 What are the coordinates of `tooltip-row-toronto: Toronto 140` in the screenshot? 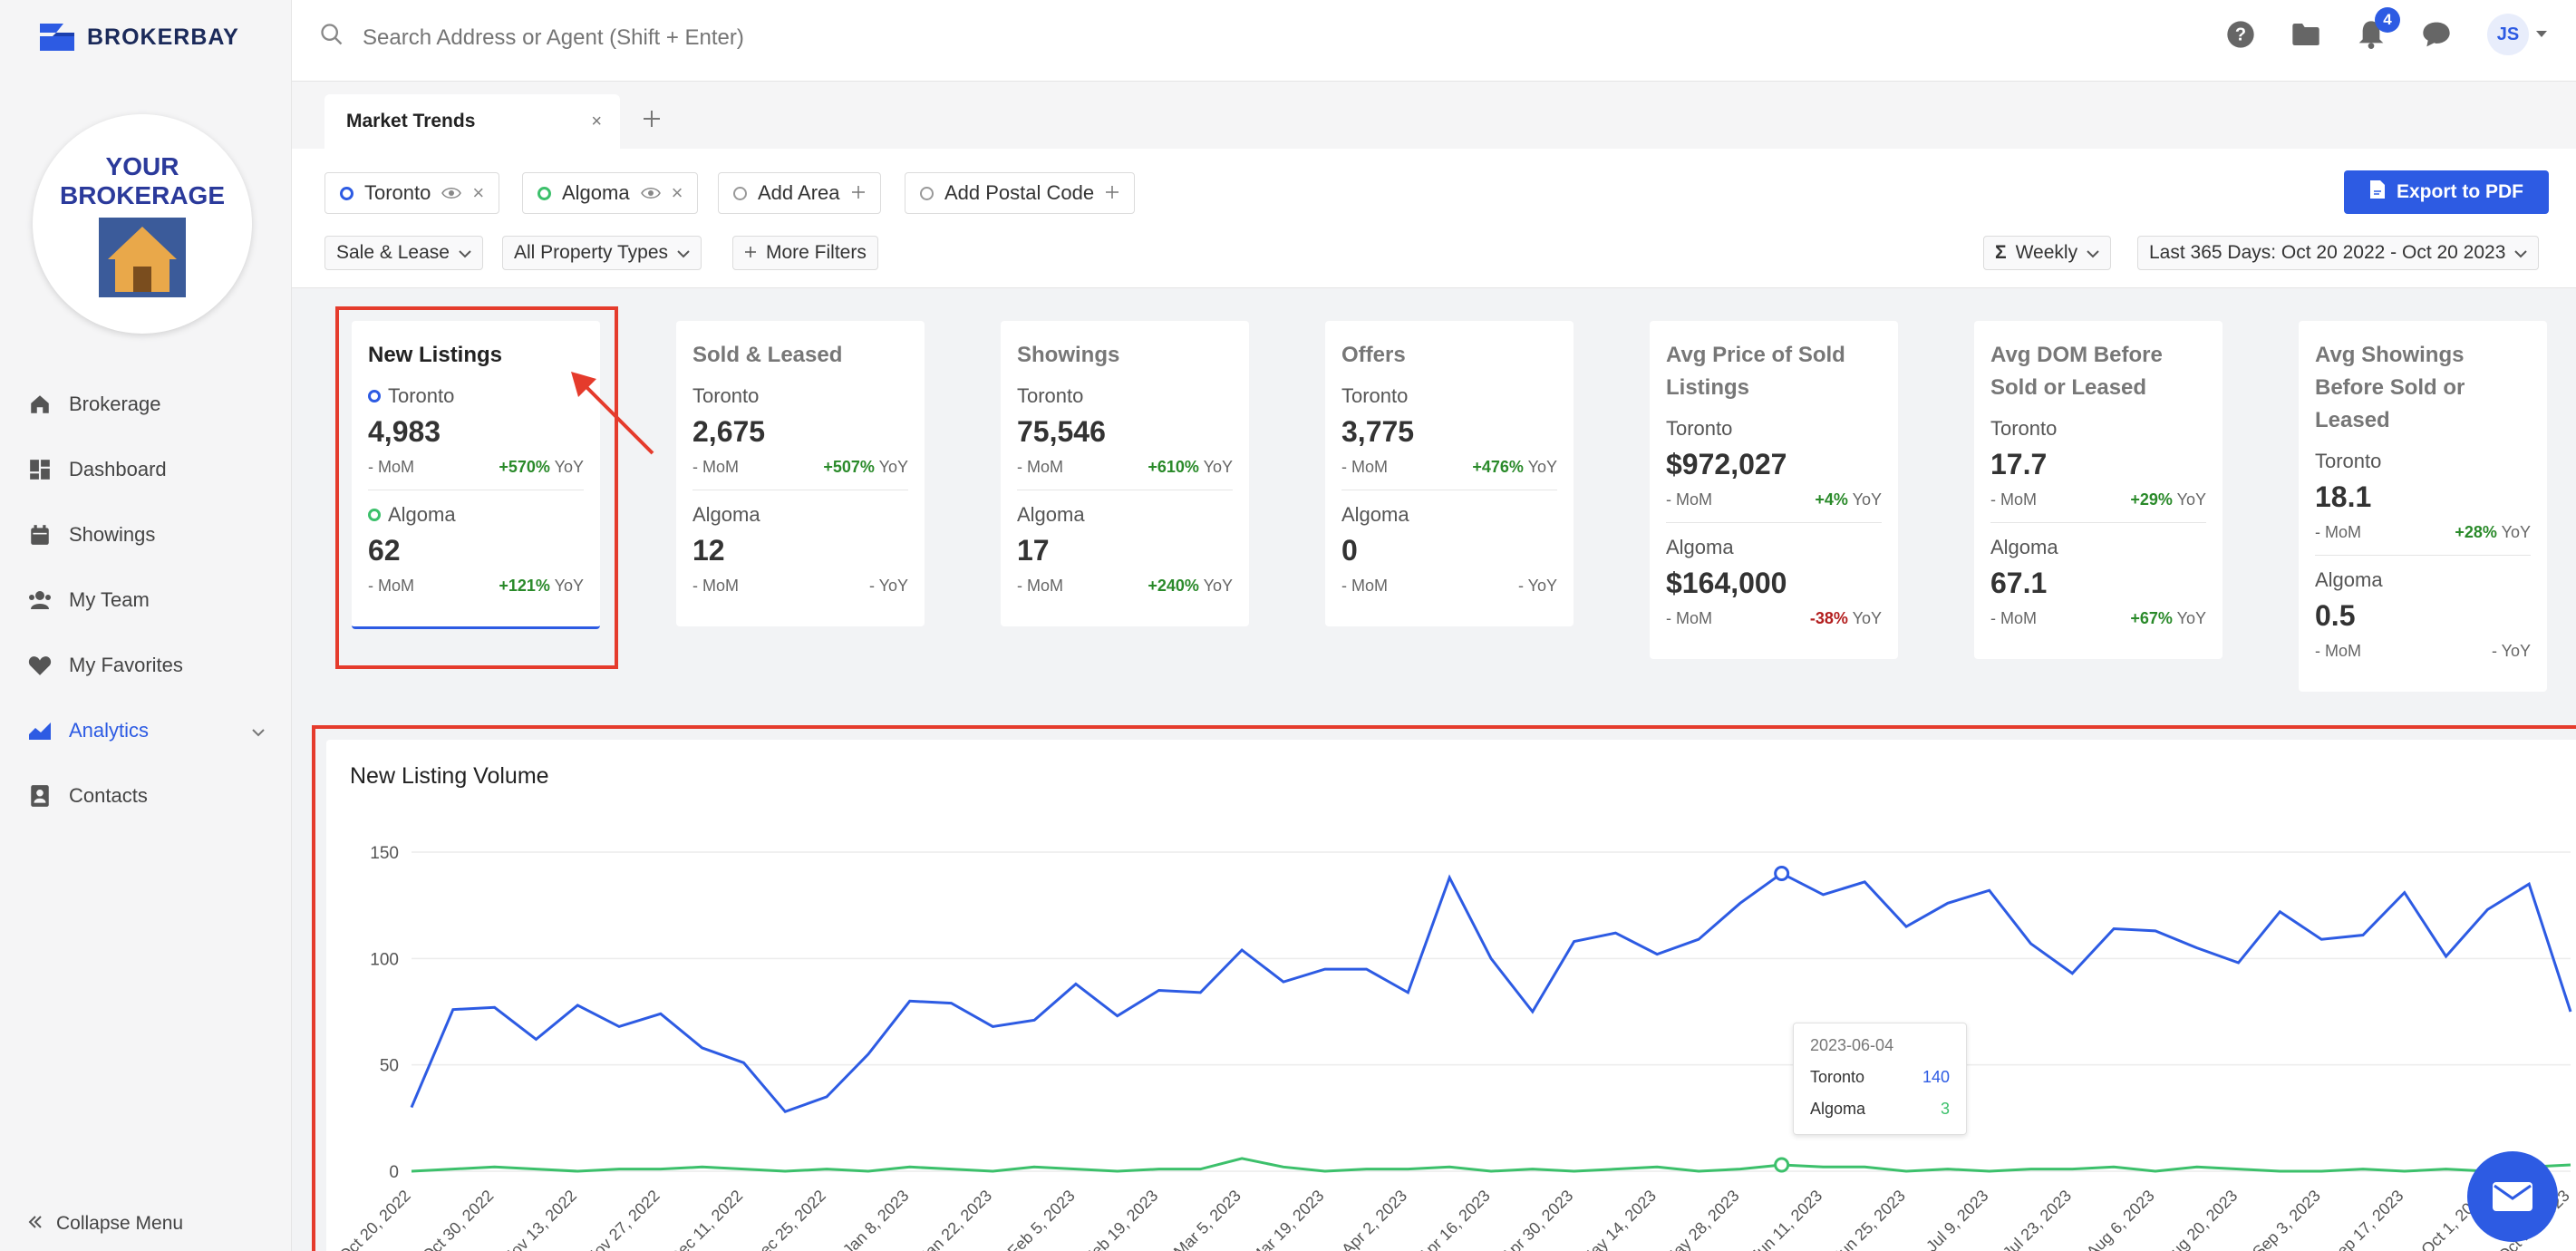 It's located at (1880, 1077).